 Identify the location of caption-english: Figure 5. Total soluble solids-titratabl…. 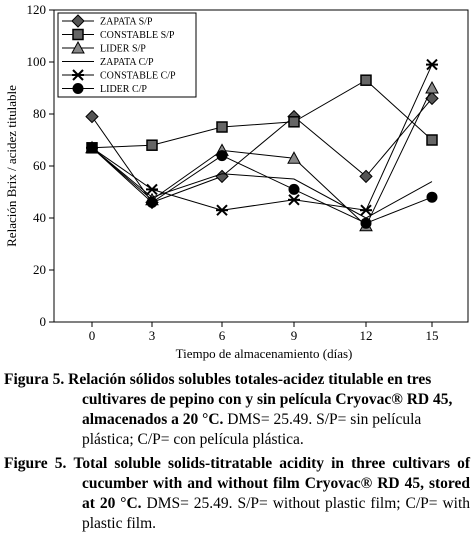
(237, 494).